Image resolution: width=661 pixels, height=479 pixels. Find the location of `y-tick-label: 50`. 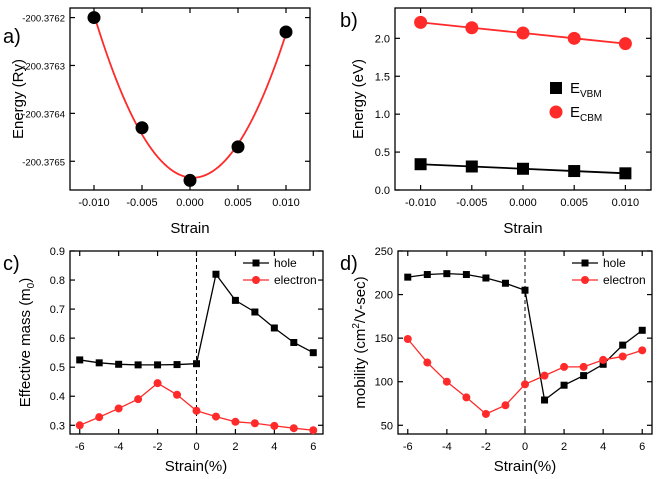

y-tick-label: 50 is located at coordinates (387, 426).